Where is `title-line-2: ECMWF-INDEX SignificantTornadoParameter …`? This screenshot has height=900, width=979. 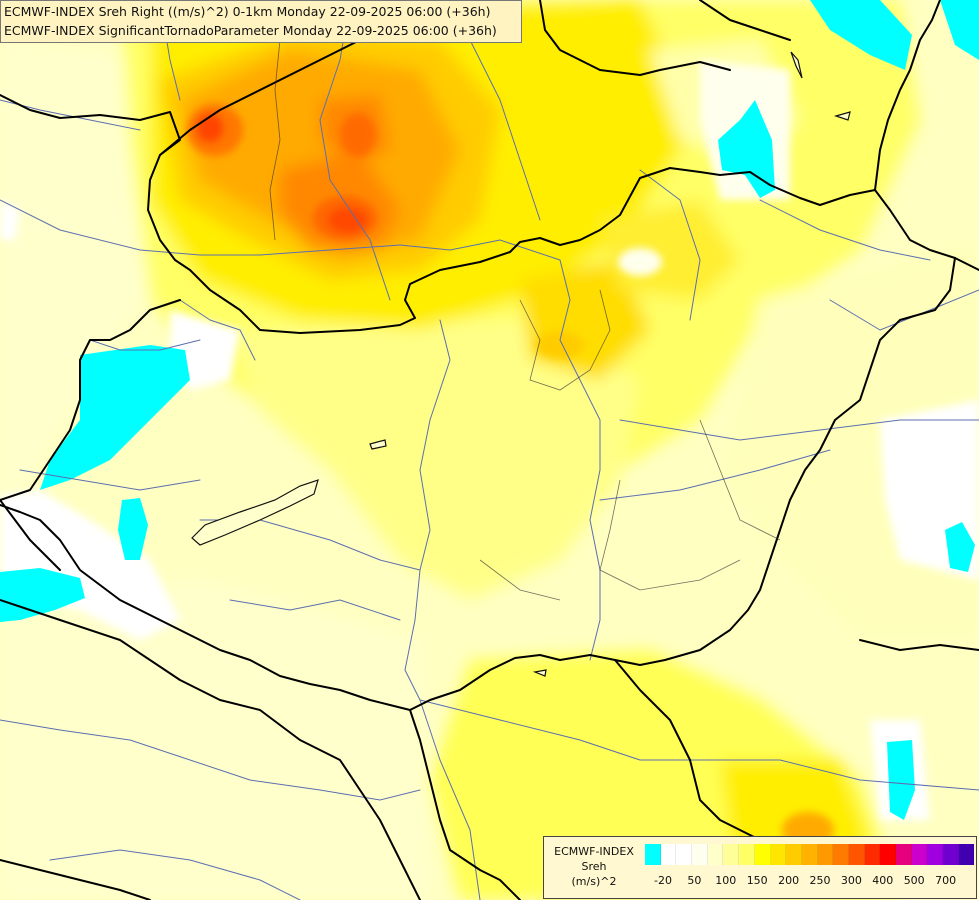
title-line-2: ECMWF-INDEX SignificantTornadoParameter … is located at coordinates (250, 30).